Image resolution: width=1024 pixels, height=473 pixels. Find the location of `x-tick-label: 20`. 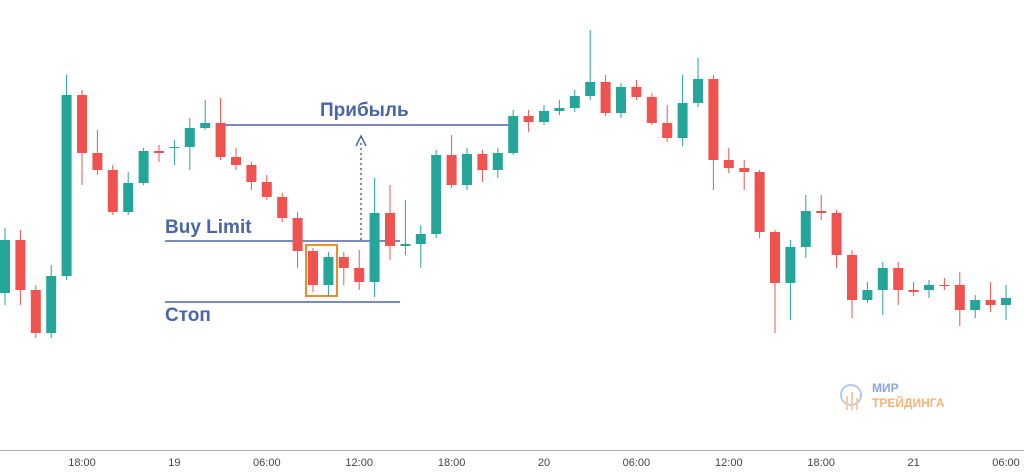

x-tick-label: 20 is located at coordinates (544, 463).